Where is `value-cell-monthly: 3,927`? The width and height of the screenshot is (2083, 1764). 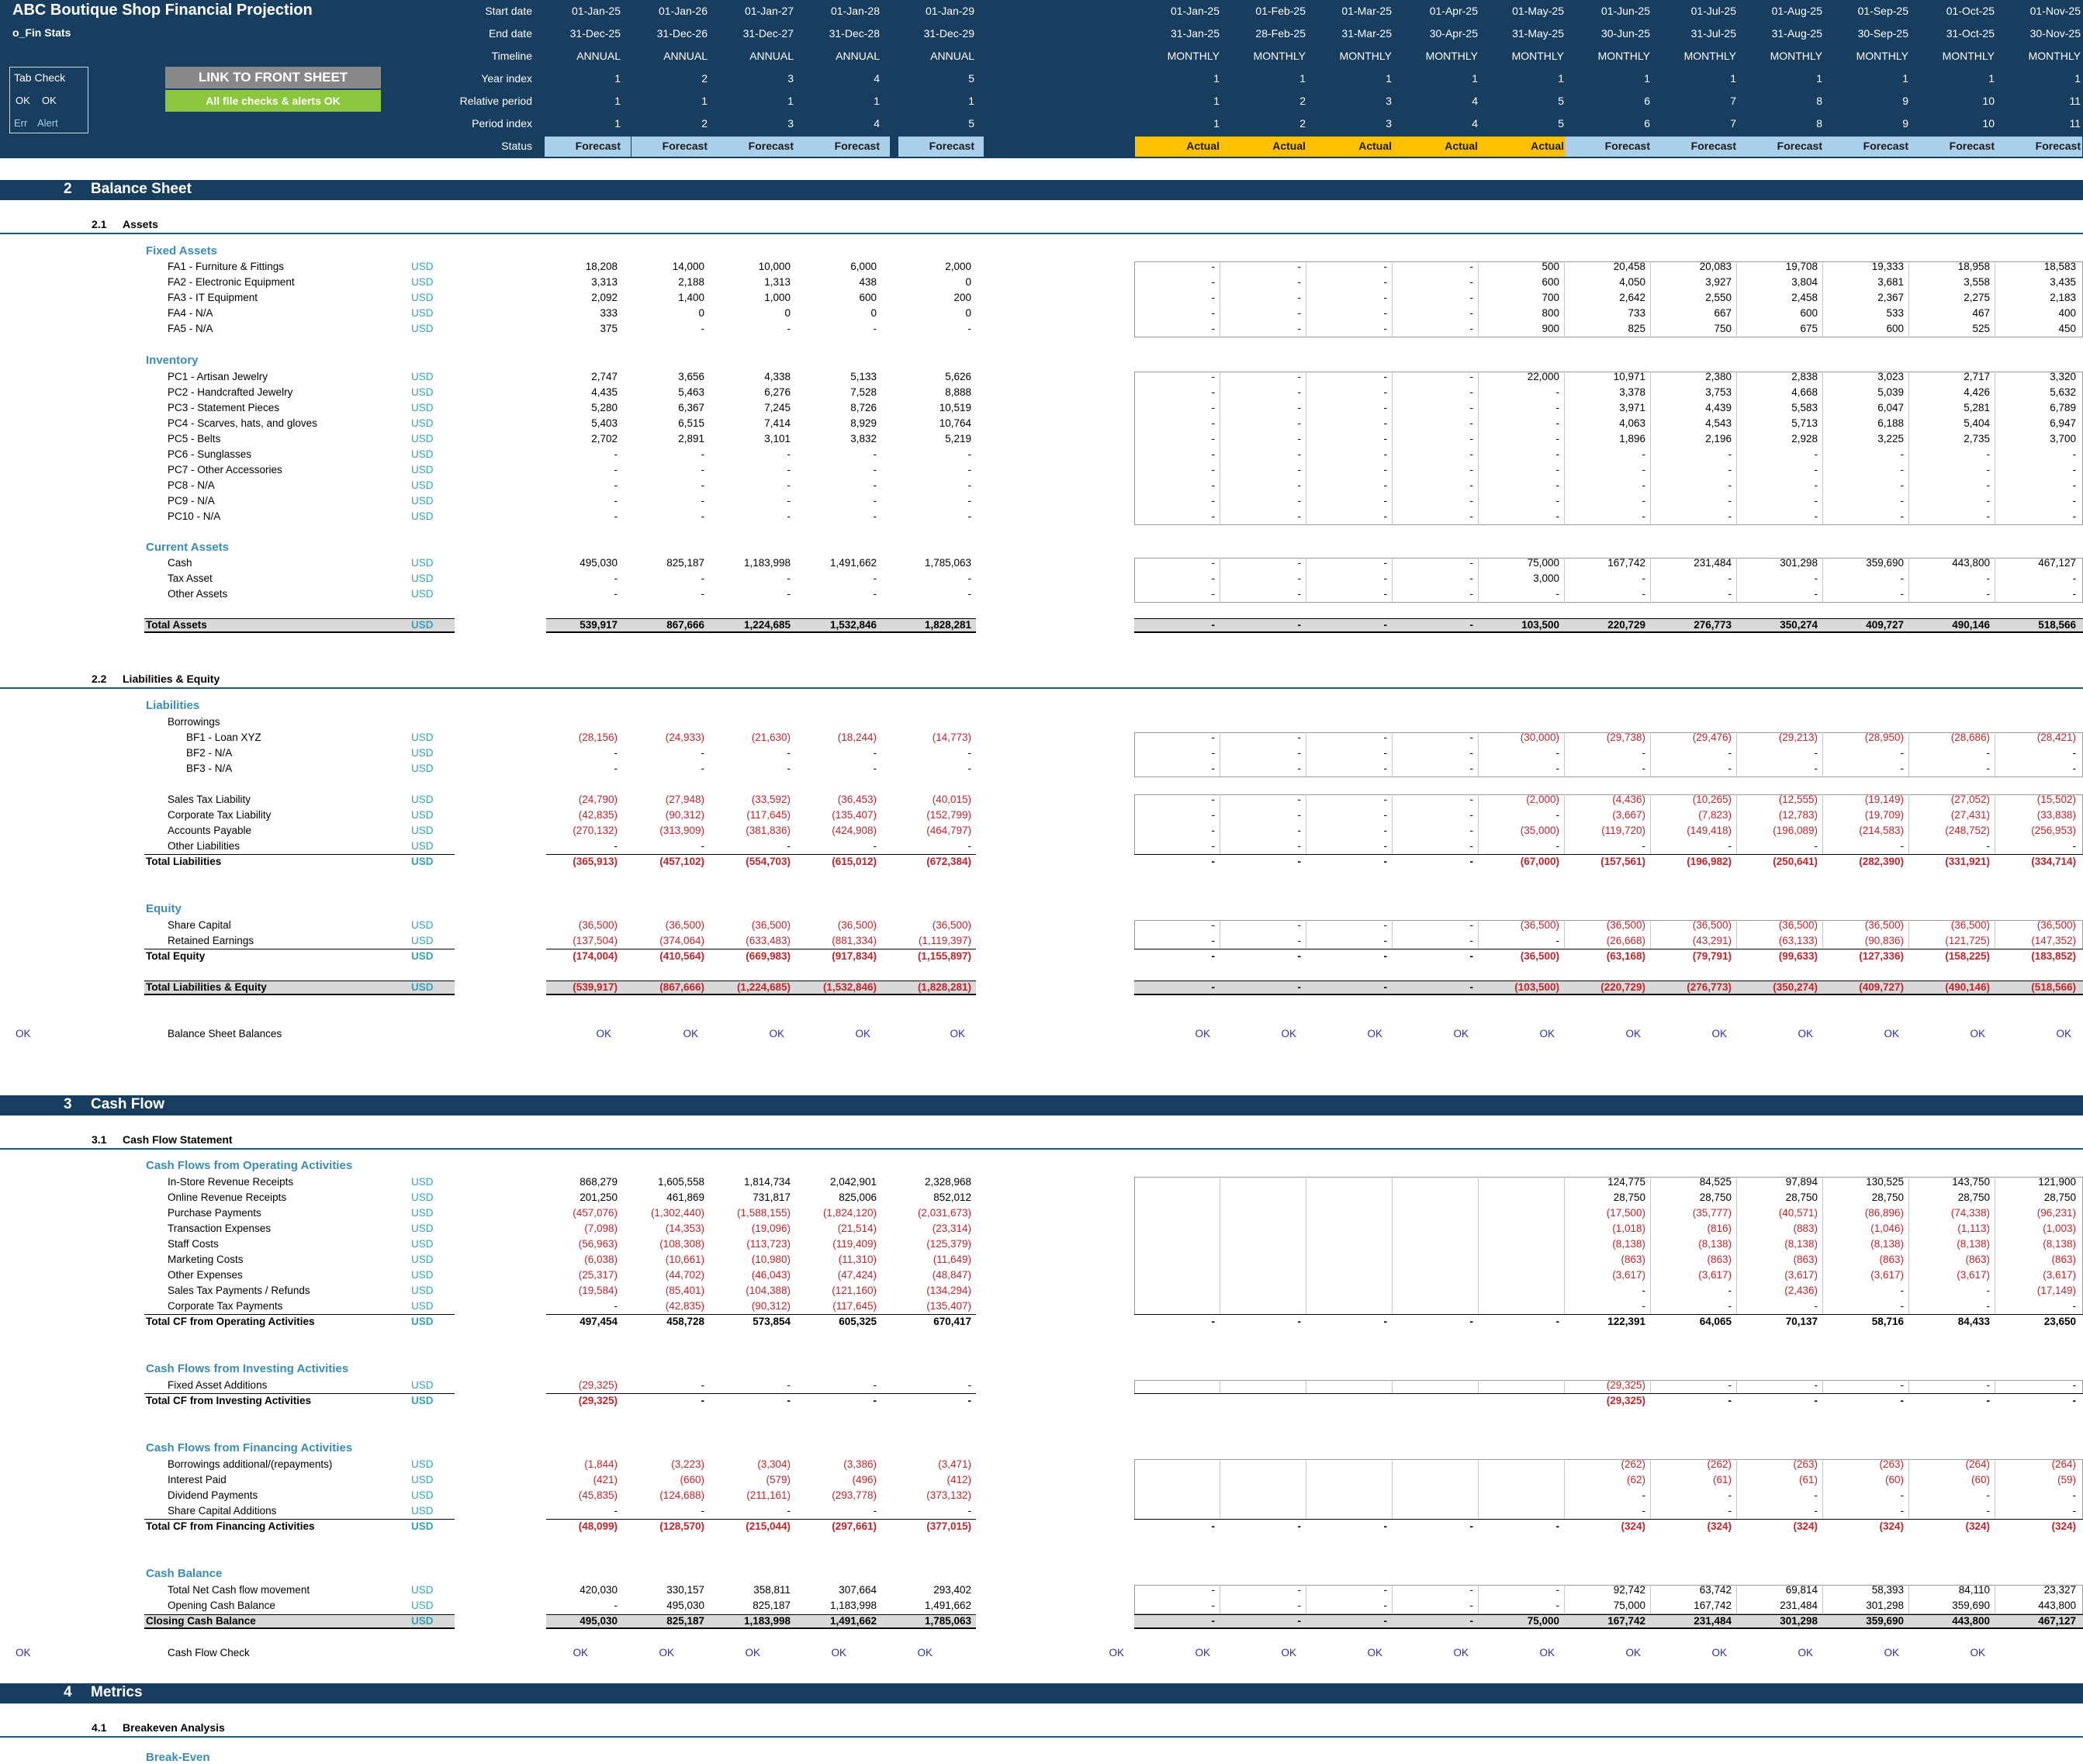 value-cell-monthly: 3,927 is located at coordinates (1719, 282).